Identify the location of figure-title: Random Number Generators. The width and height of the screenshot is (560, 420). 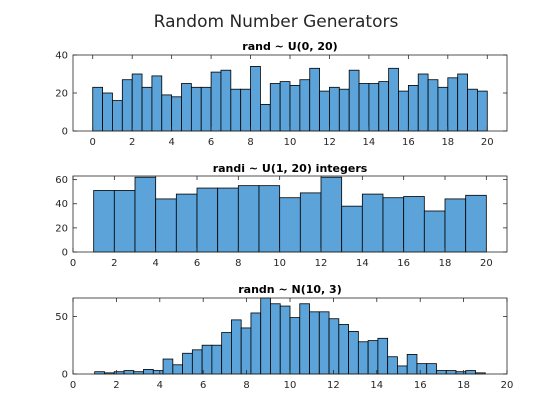
(276, 22).